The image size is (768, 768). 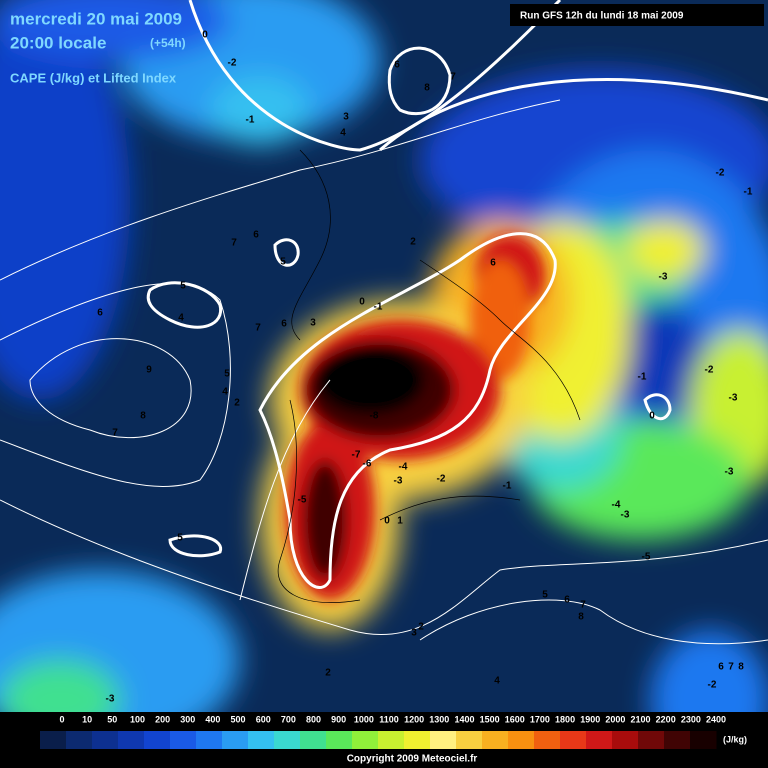 What do you see at coordinates (616, 505) in the screenshot?
I see `contour-label: -4` at bounding box center [616, 505].